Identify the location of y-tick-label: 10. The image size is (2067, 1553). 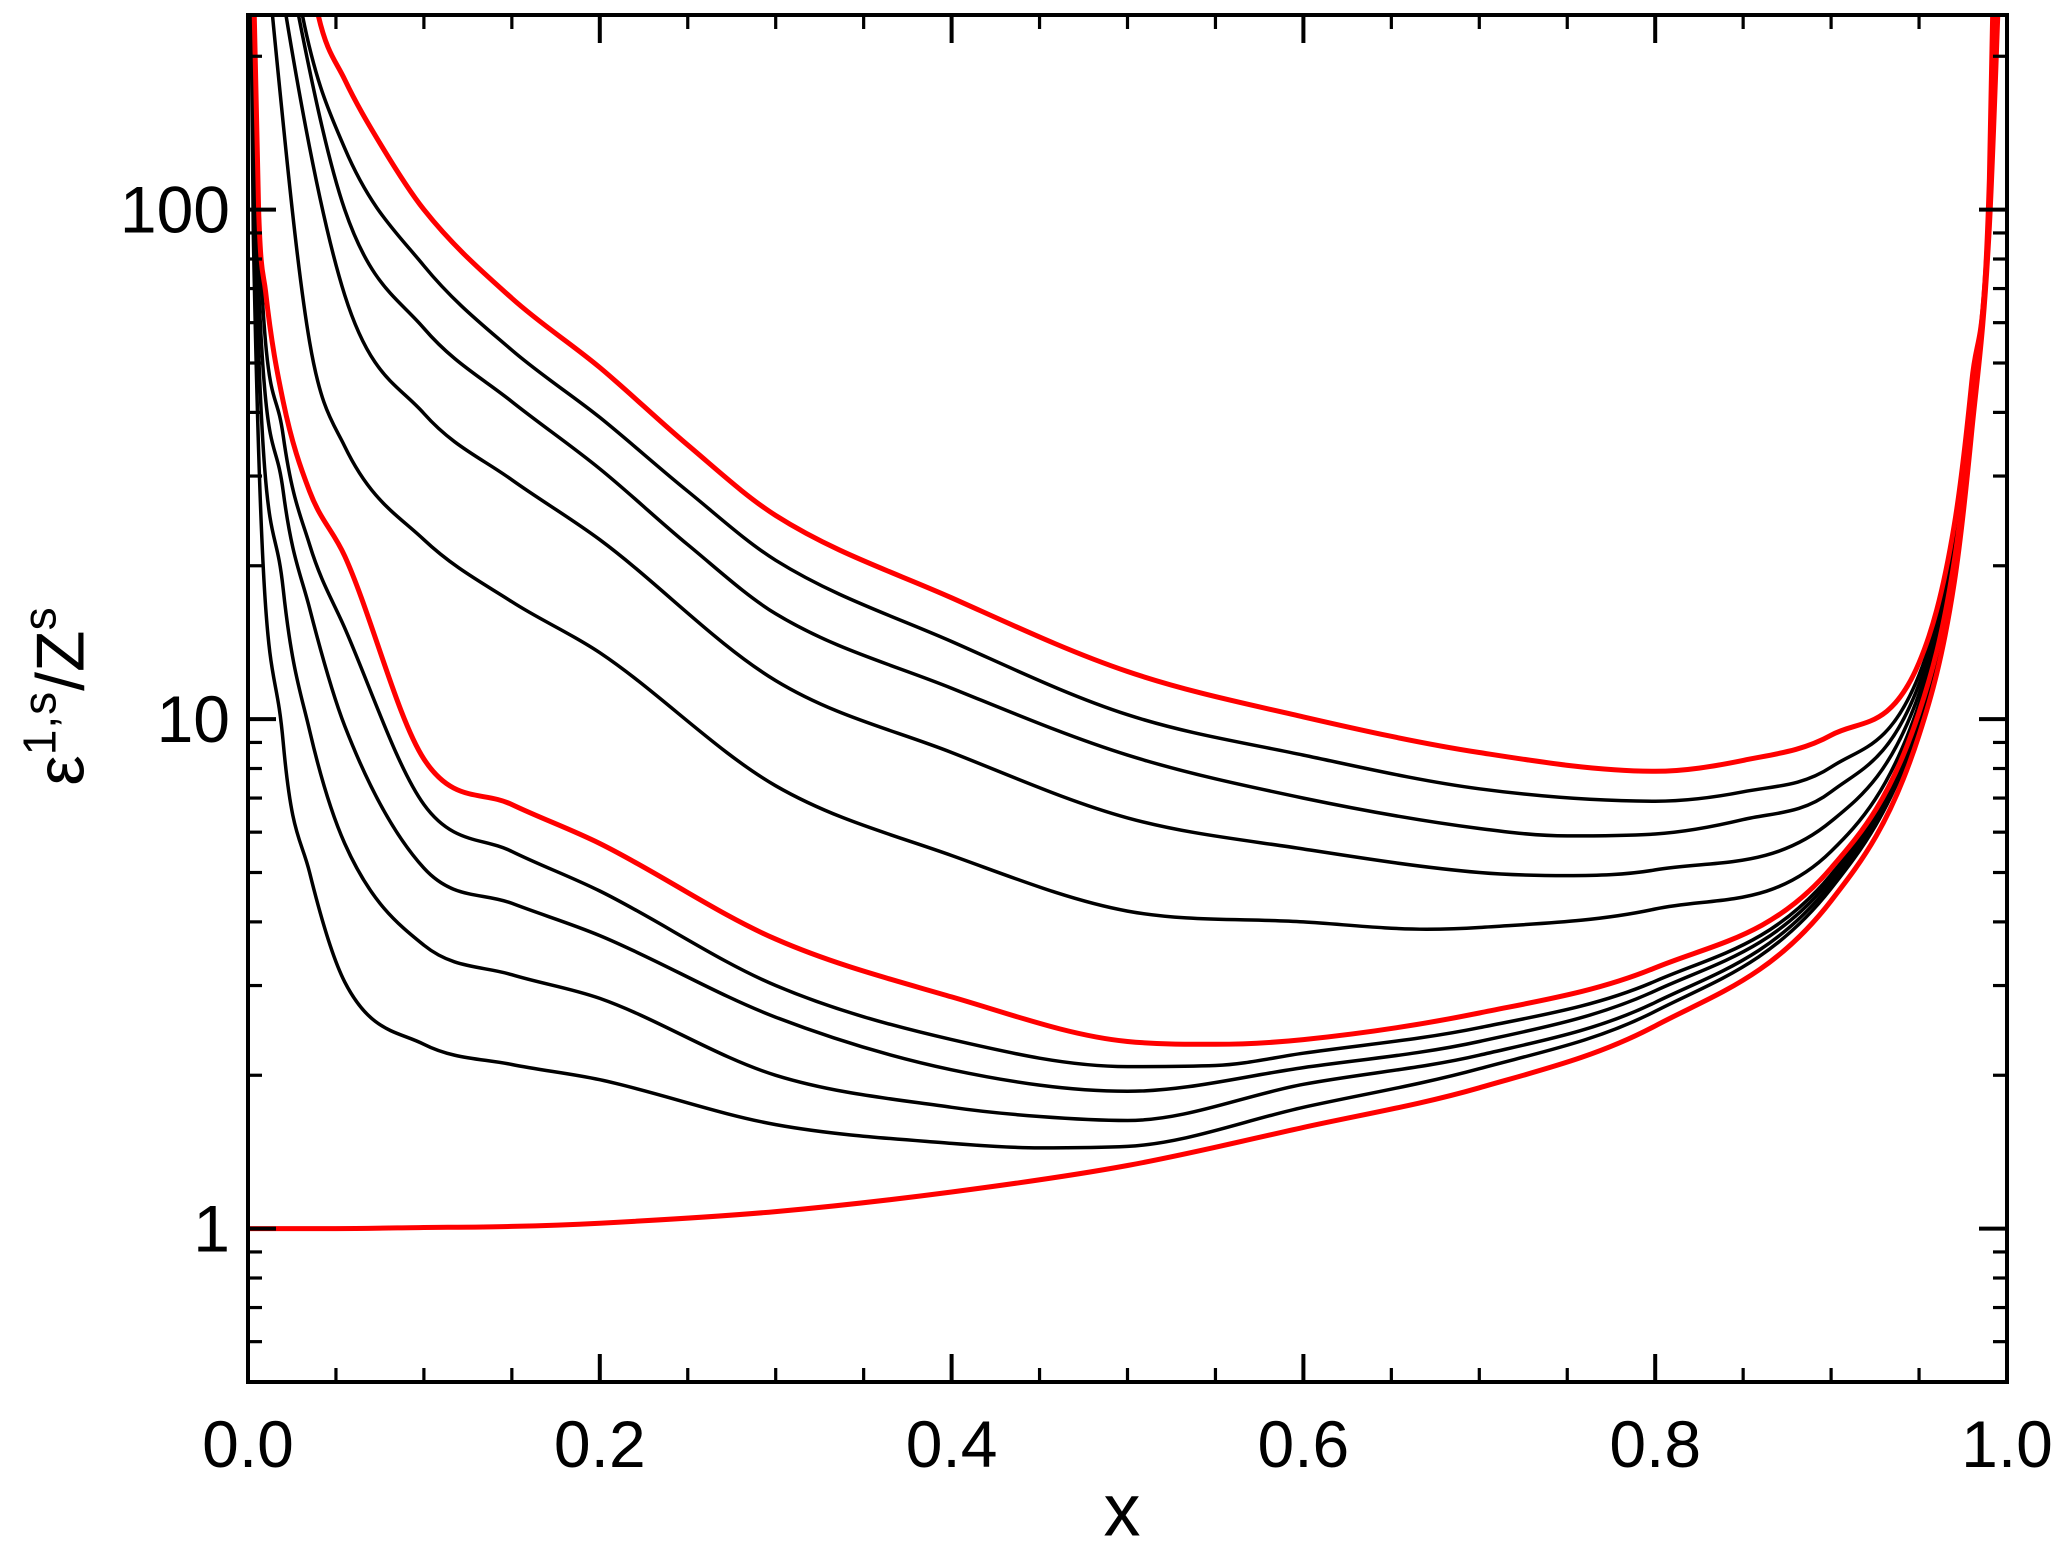
(193, 719).